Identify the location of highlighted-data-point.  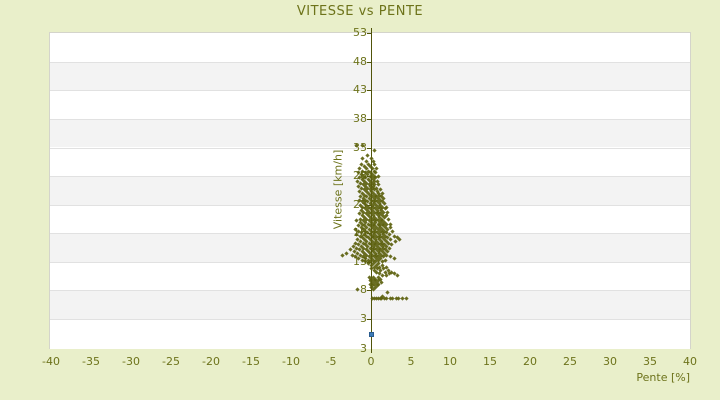
(371, 334).